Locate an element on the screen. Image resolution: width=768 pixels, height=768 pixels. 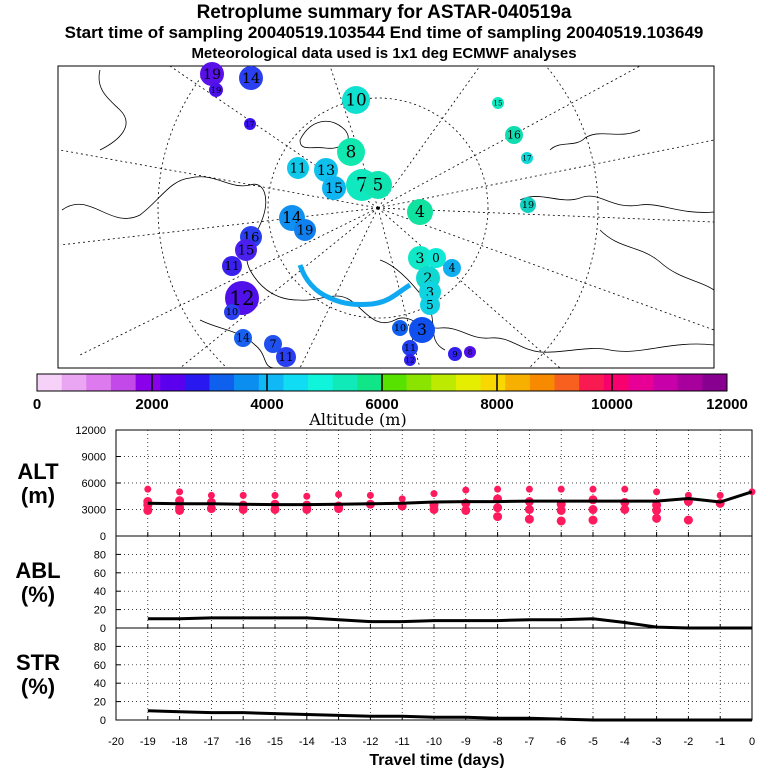
x-tick-label: 0 is located at coordinates (752, 742).